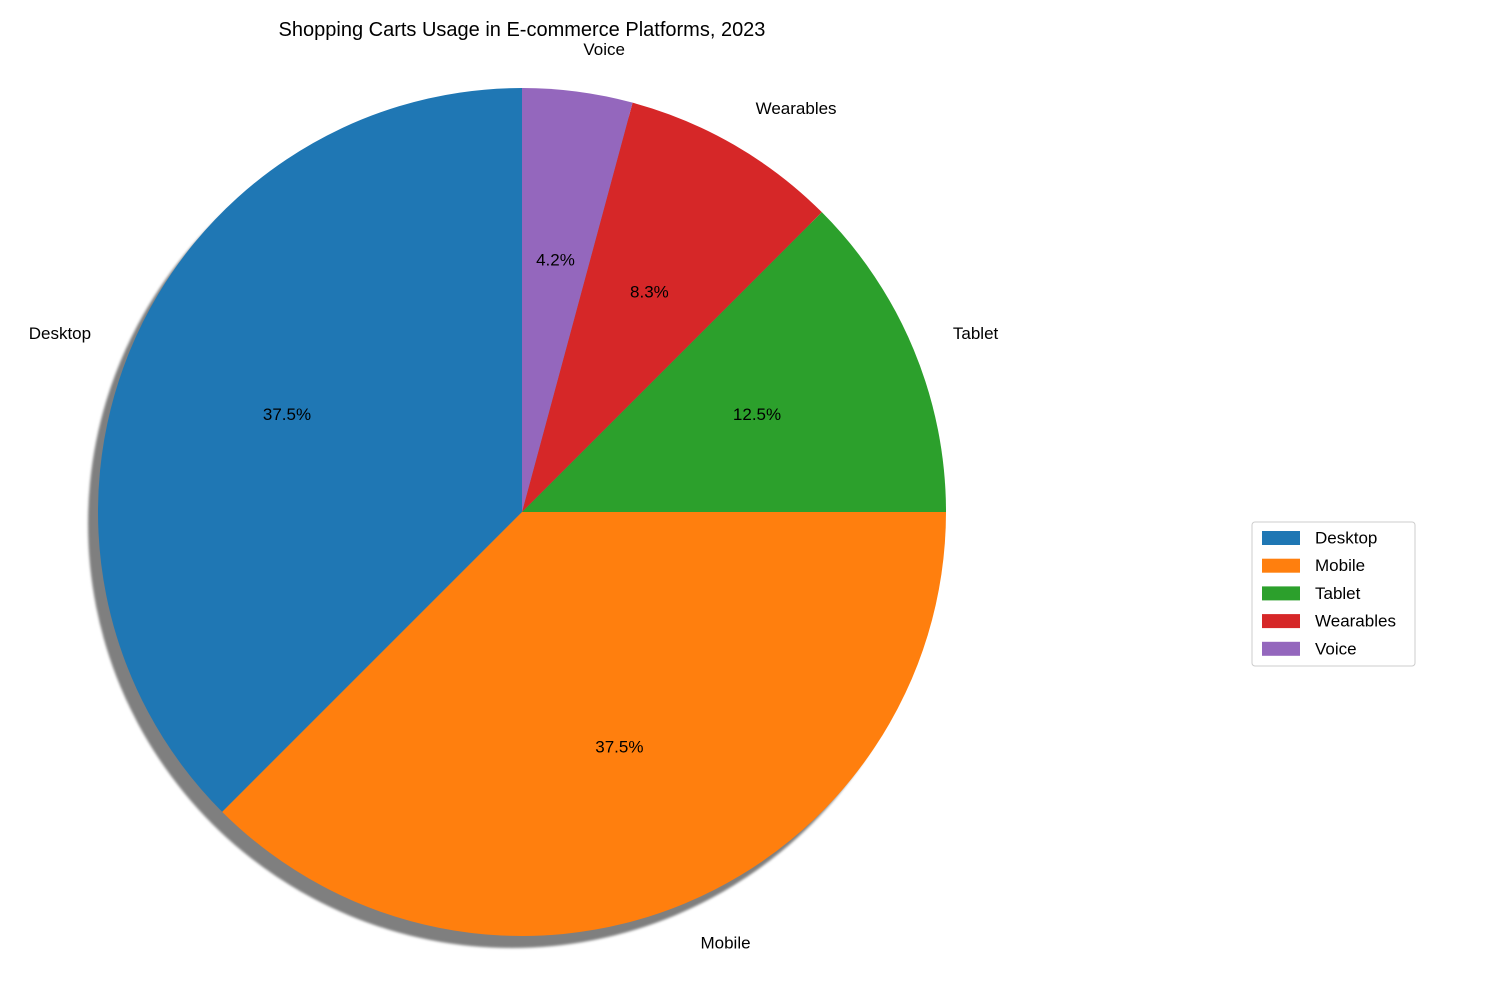 The width and height of the screenshot is (1500, 1000). I want to click on legend-label-desktop: Desktop, so click(1346, 538).